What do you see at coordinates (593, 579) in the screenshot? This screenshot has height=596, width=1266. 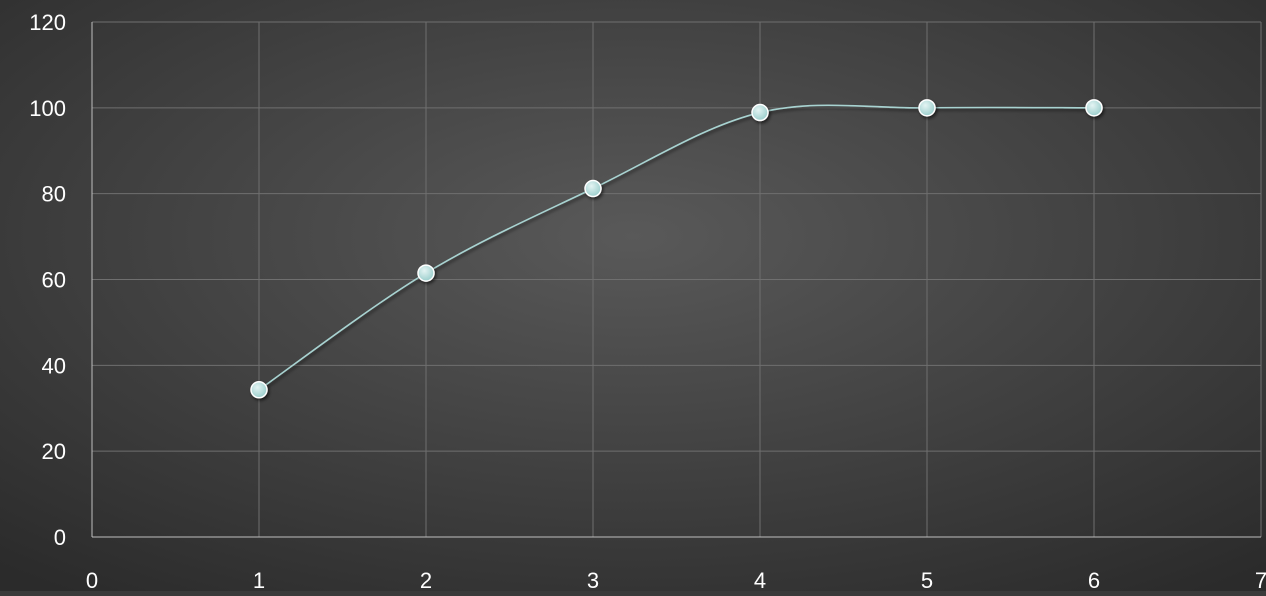 I see `x-tick-label: 3` at bounding box center [593, 579].